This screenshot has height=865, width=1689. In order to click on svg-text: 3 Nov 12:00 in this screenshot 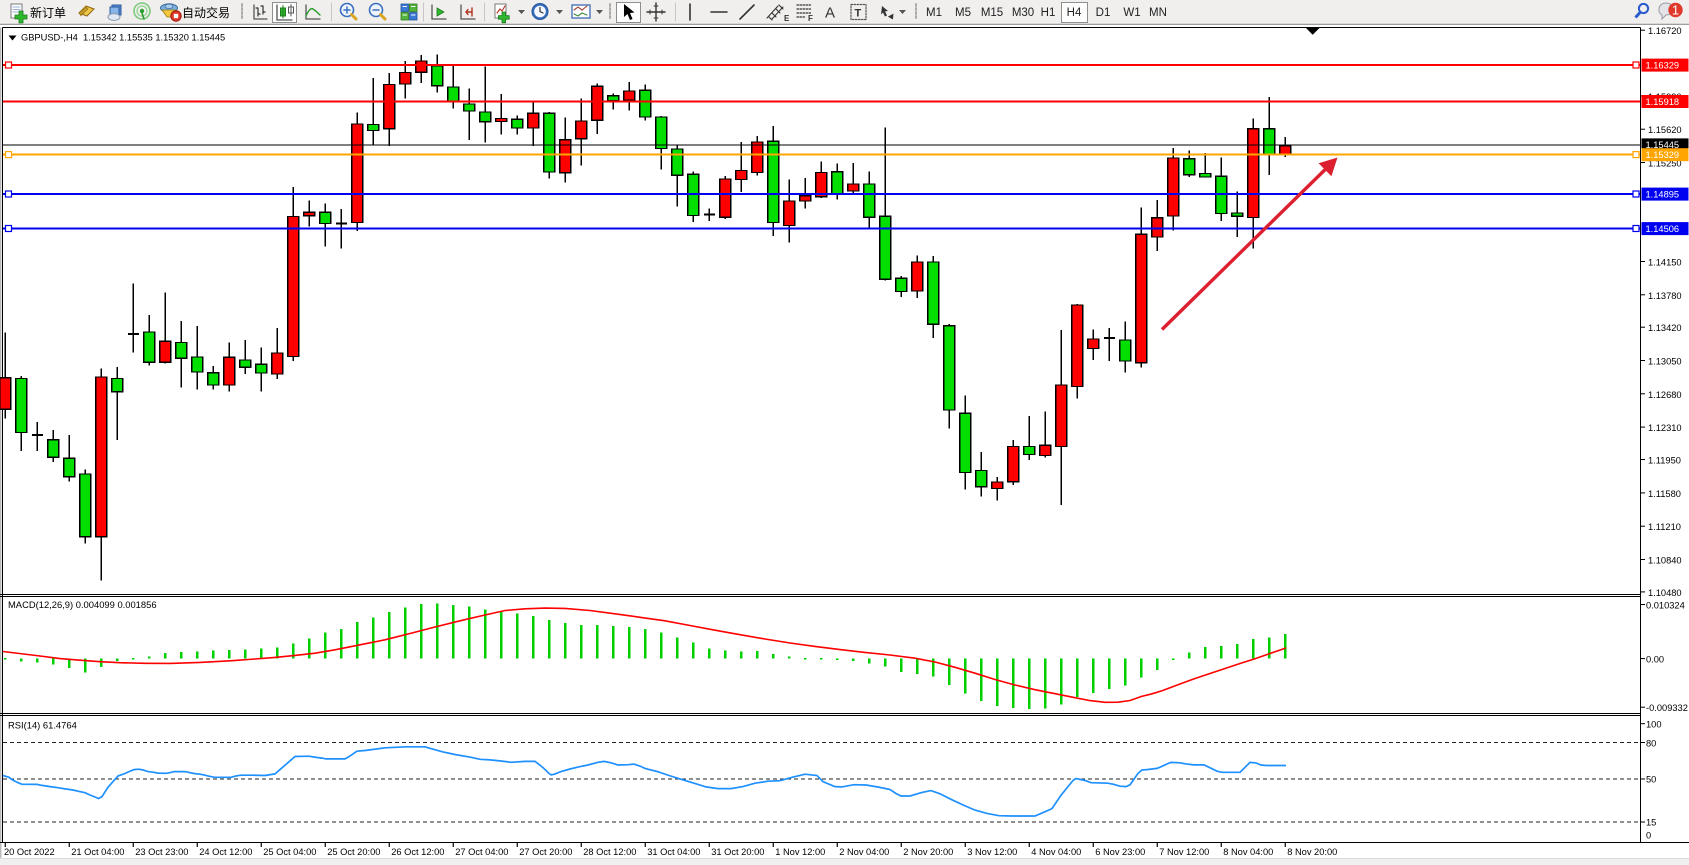, I will do `click(992, 852)`.